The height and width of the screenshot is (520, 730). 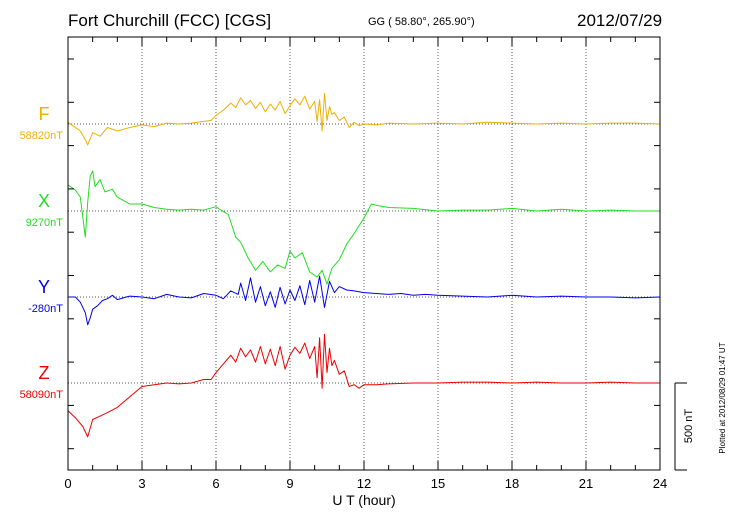 I want to click on scale-bar-label: 500 nT, so click(x=689, y=426).